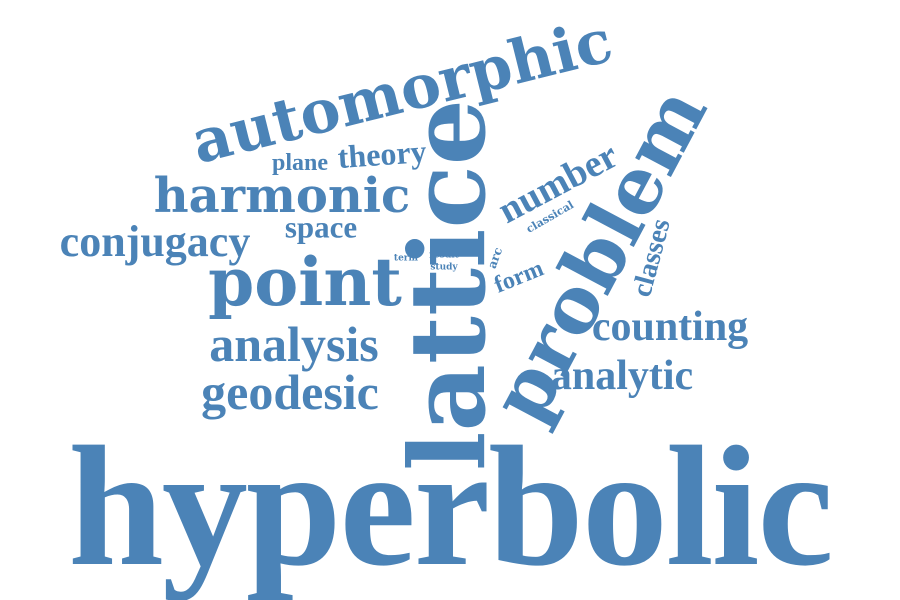 The image size is (900, 600). What do you see at coordinates (444, 255) in the screenshot?
I see `word-result: result` at bounding box center [444, 255].